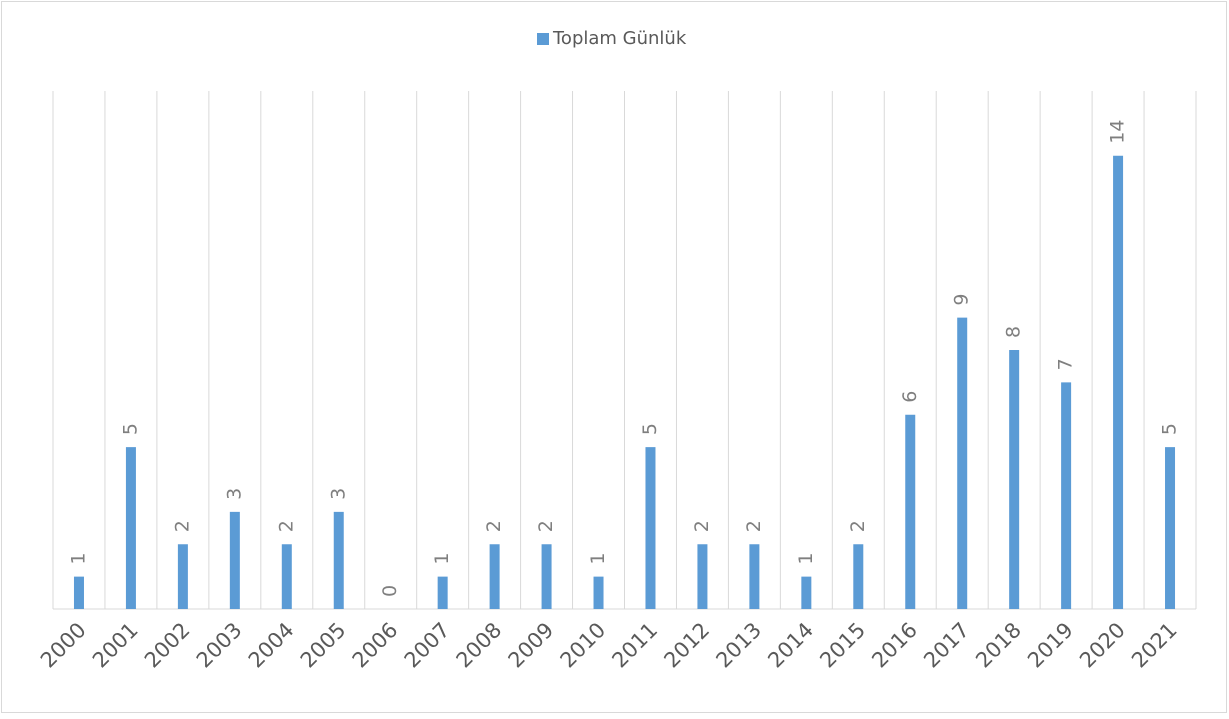 The image size is (1229, 719). What do you see at coordinates (619, 38) in the screenshot?
I see `legend-label: Toplam Günlük` at bounding box center [619, 38].